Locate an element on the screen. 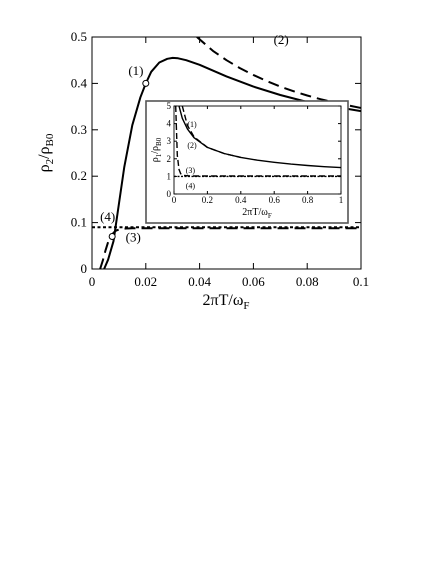  main-x-axis-title: 2πT/ωF is located at coordinates (226, 302).